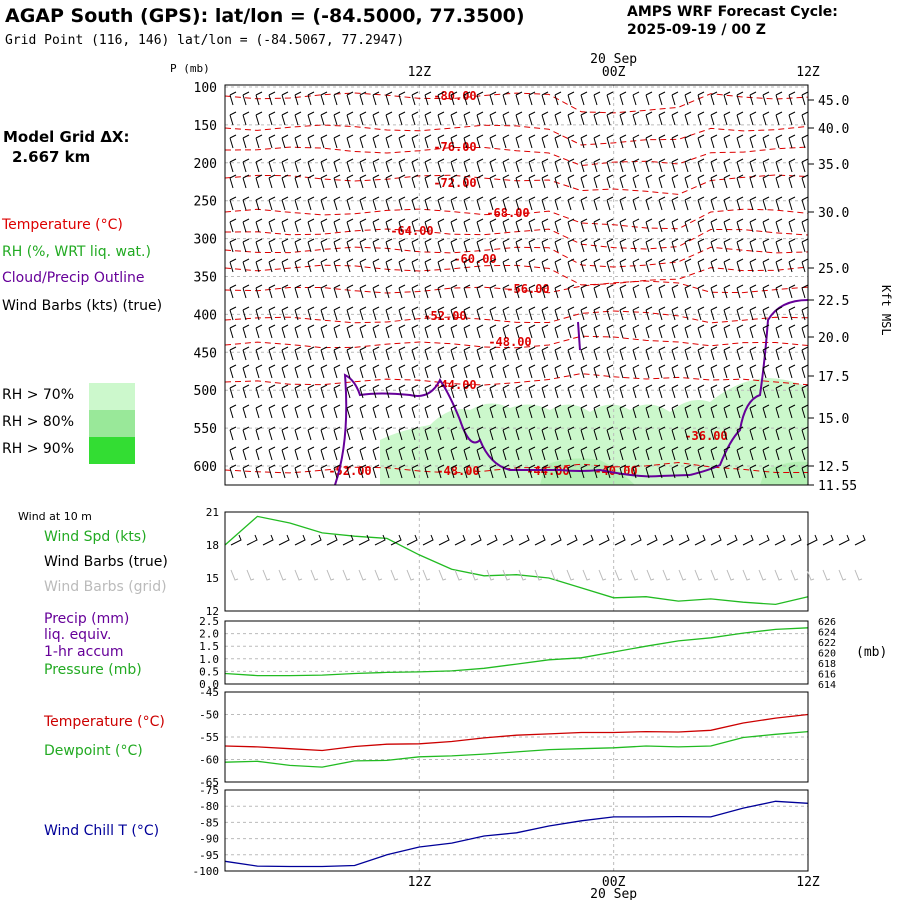 The height and width of the screenshot is (900, 900). What do you see at coordinates (62, 225) in the screenshot?
I see `legend-temperature: Temperature (°C)` at bounding box center [62, 225].